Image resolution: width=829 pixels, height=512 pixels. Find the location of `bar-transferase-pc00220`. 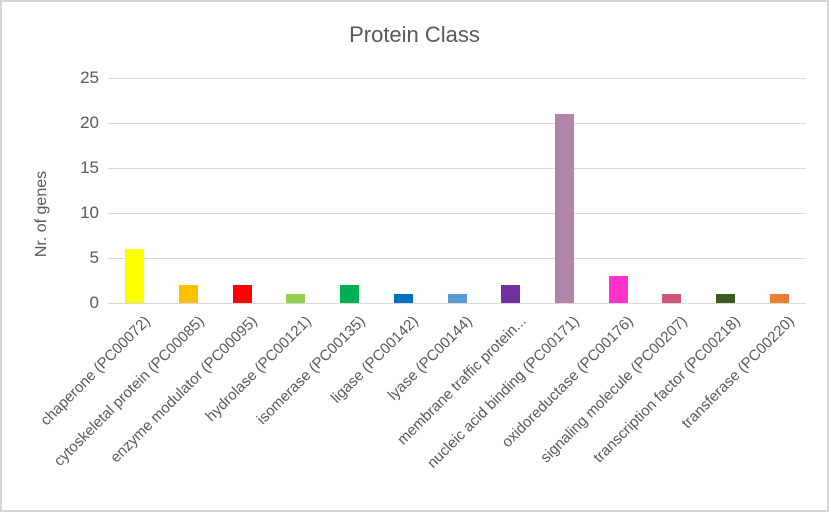

bar-transferase-pc00220 is located at coordinates (779, 298).